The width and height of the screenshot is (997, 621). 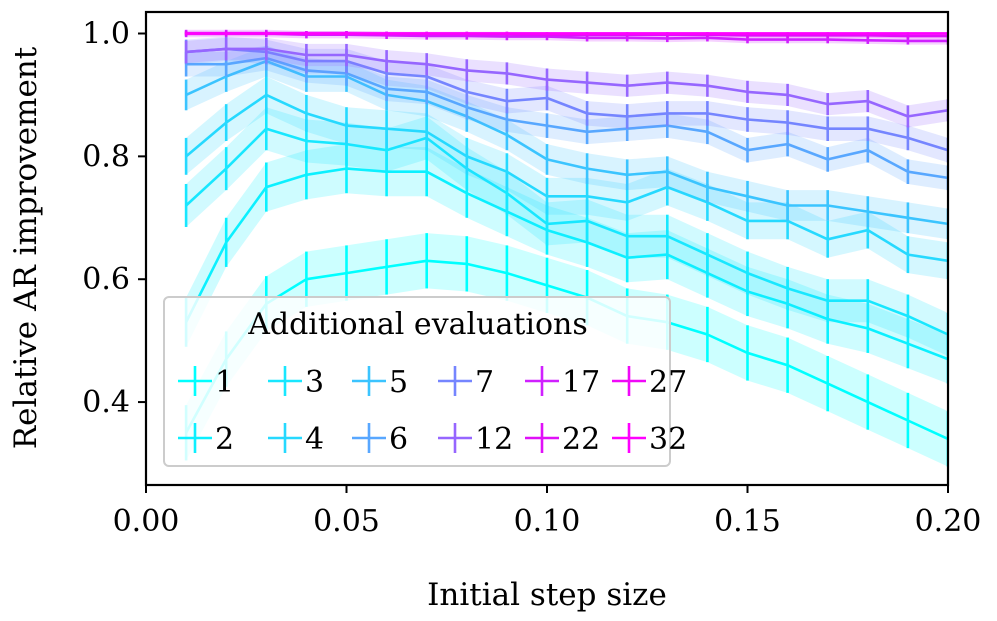 I want to click on legend-item-32: 32, so click(x=649, y=439).